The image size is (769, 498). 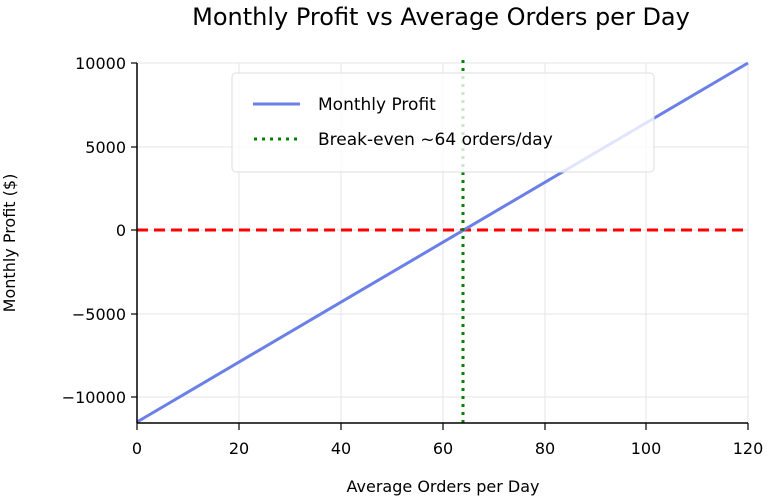 What do you see at coordinates (545, 448) in the screenshot?
I see `x-tick-label: 80` at bounding box center [545, 448].